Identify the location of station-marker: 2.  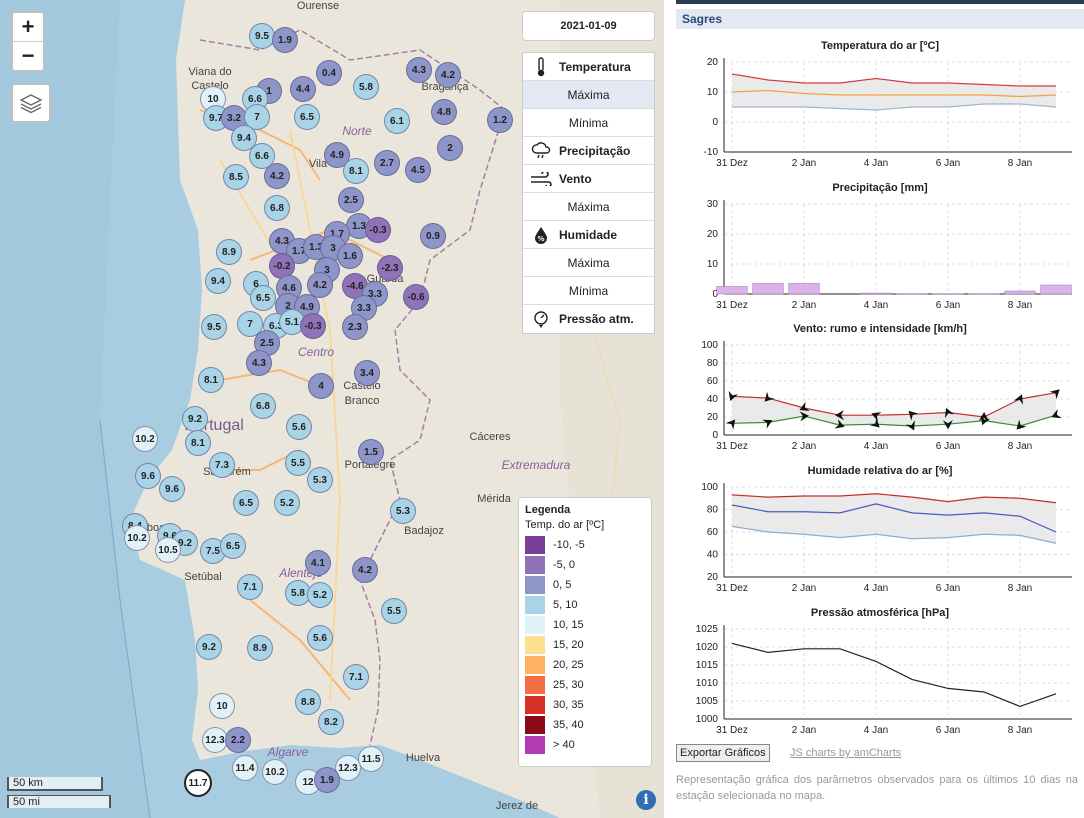
(450, 148).